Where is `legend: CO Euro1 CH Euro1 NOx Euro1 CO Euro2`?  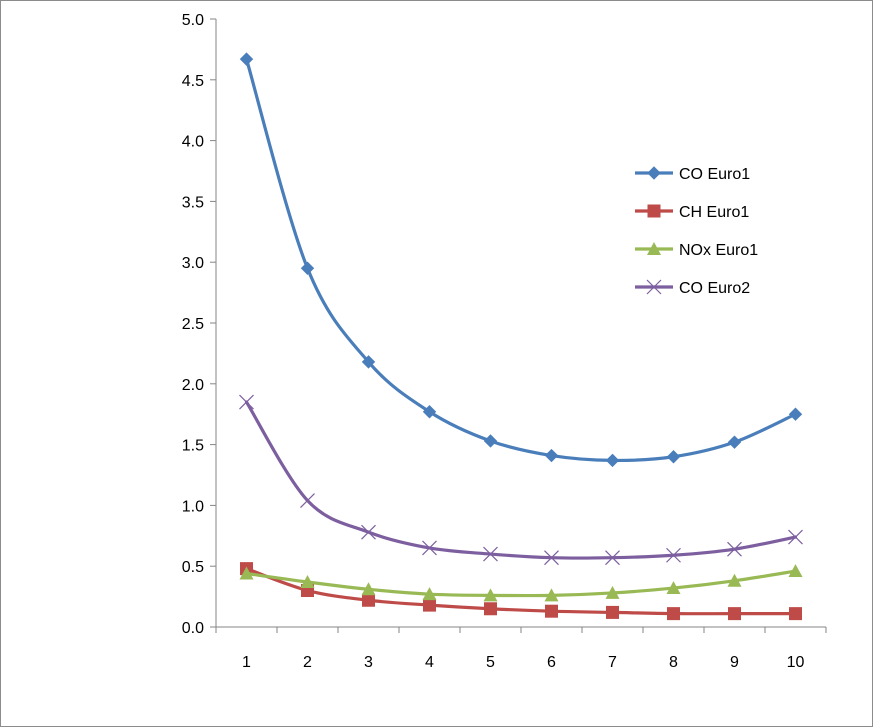 legend: CO Euro1 CH Euro1 NOx Euro1 CO Euro2 is located at coordinates (696, 231).